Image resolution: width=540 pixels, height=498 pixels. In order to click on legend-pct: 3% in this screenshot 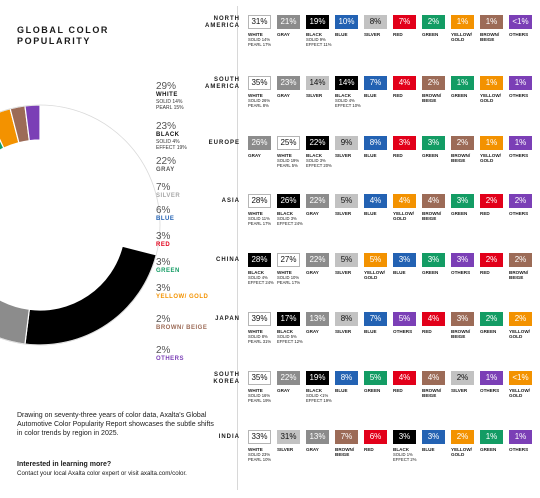, I will do `click(163, 236)`.